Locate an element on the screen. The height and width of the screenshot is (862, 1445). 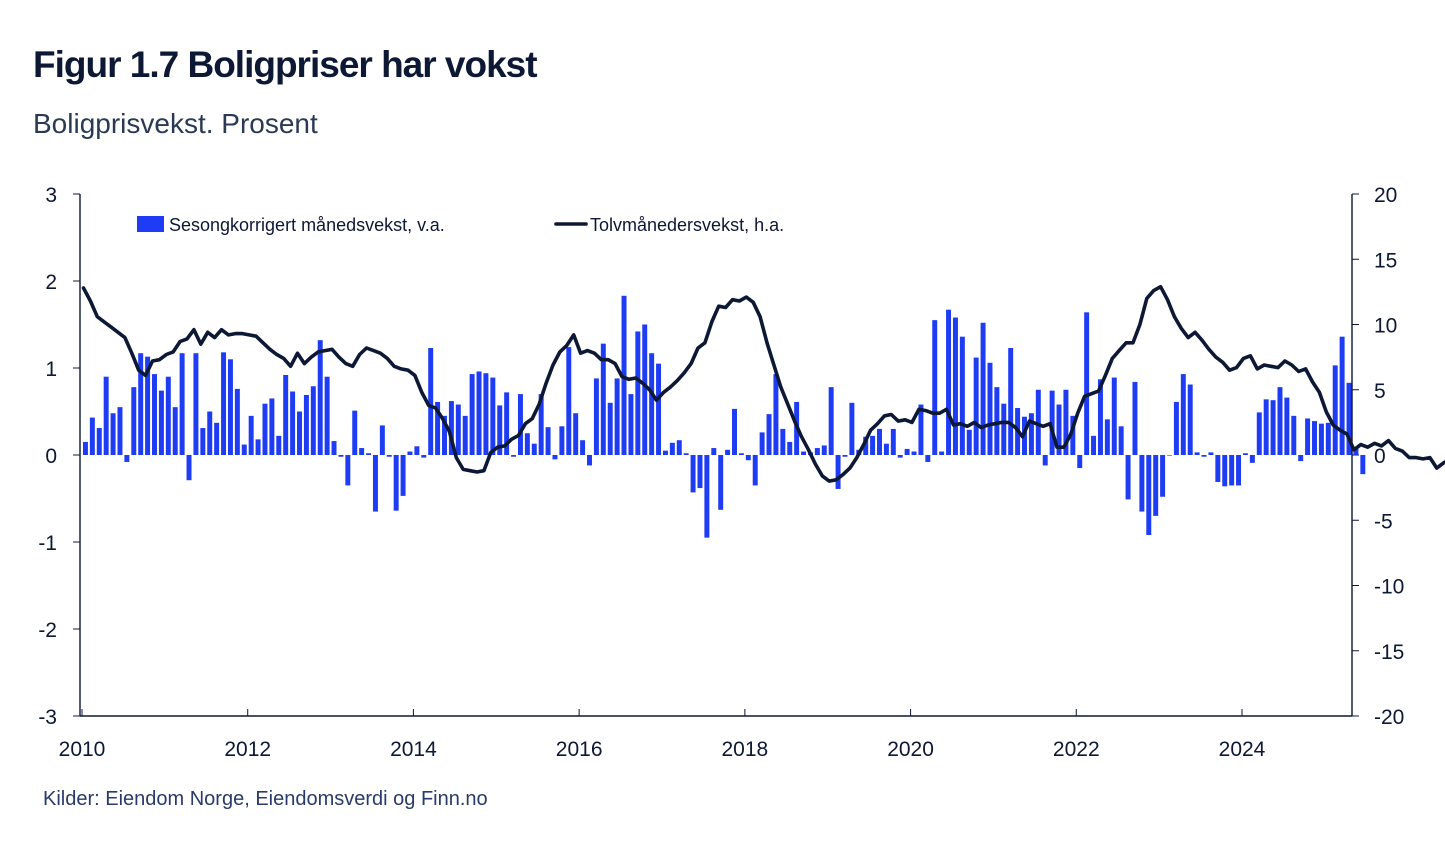
x-tick-label: 2020 is located at coordinates (910, 749).